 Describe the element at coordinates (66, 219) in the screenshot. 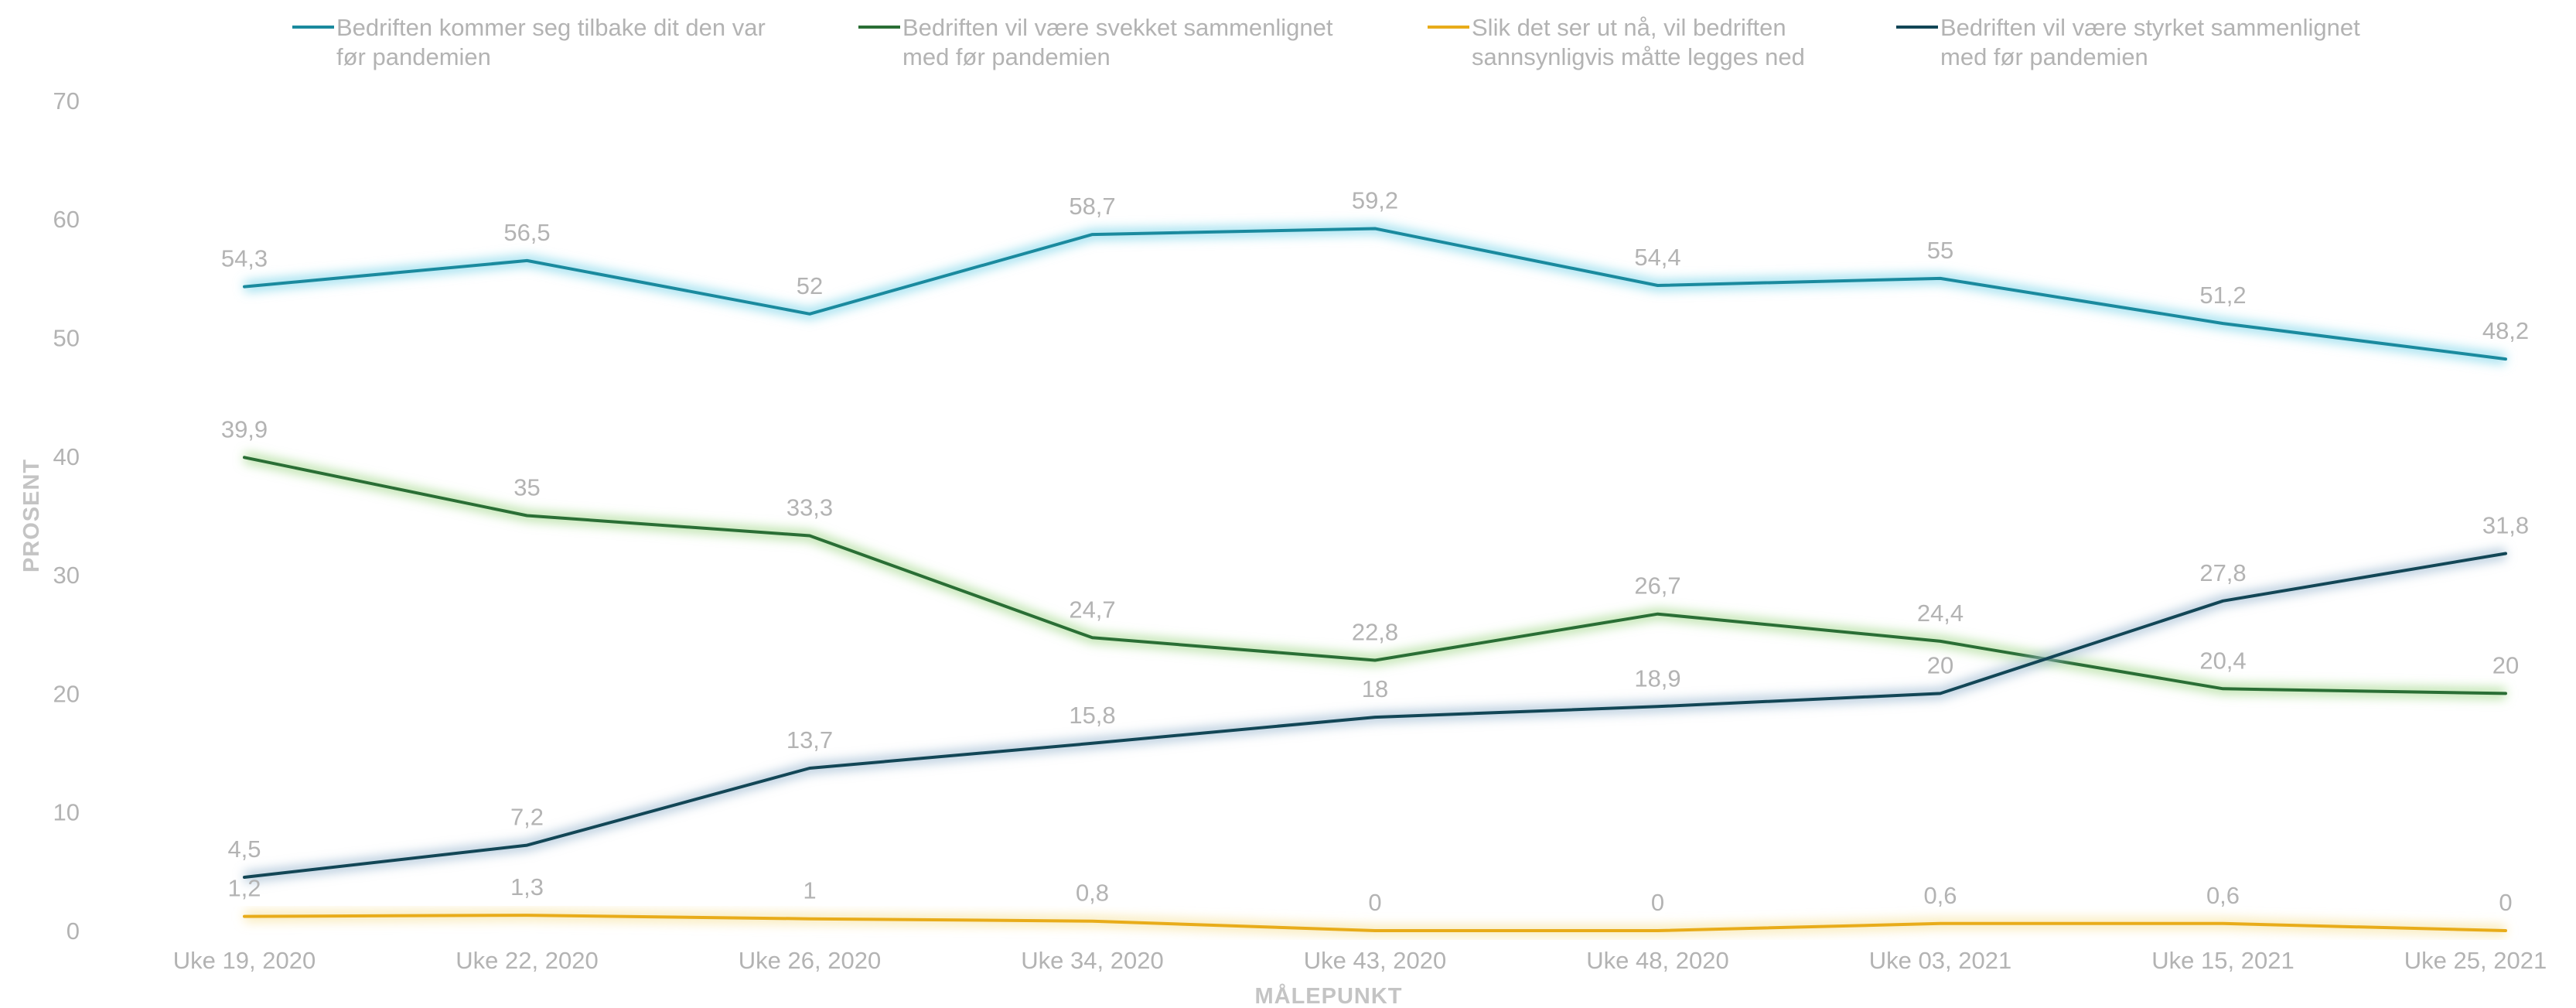

I see `y-tick-label: 60` at that location.